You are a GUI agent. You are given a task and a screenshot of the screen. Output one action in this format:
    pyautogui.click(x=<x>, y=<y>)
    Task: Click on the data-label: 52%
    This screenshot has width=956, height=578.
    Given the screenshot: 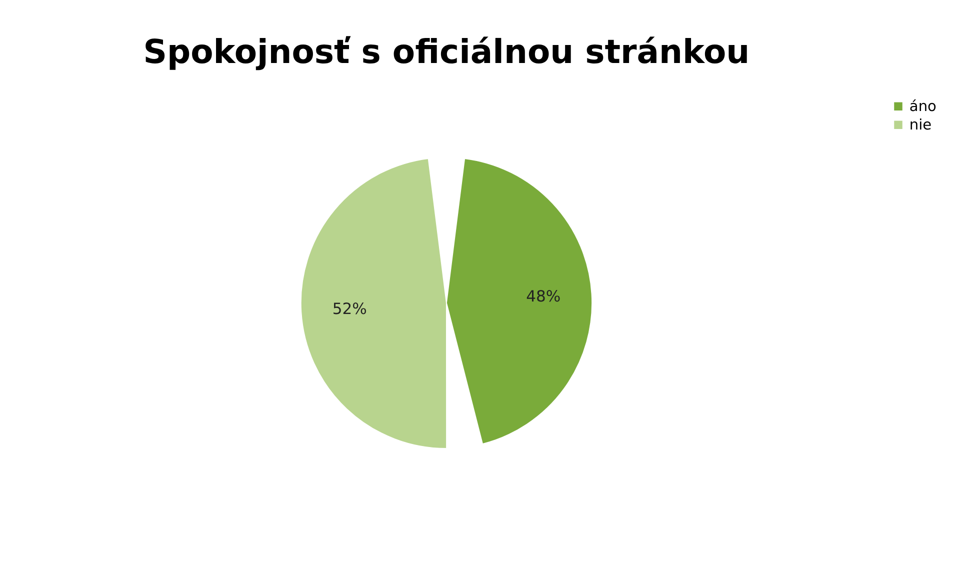 What is the action you would take?
    pyautogui.click(x=349, y=309)
    